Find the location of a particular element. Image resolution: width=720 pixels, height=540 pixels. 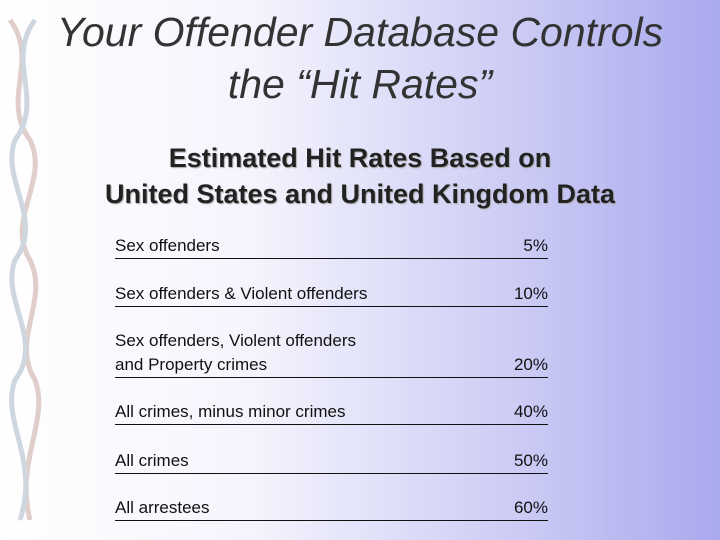

row-label: Sex offenders & Violent offenders is located at coordinates (331, 294).